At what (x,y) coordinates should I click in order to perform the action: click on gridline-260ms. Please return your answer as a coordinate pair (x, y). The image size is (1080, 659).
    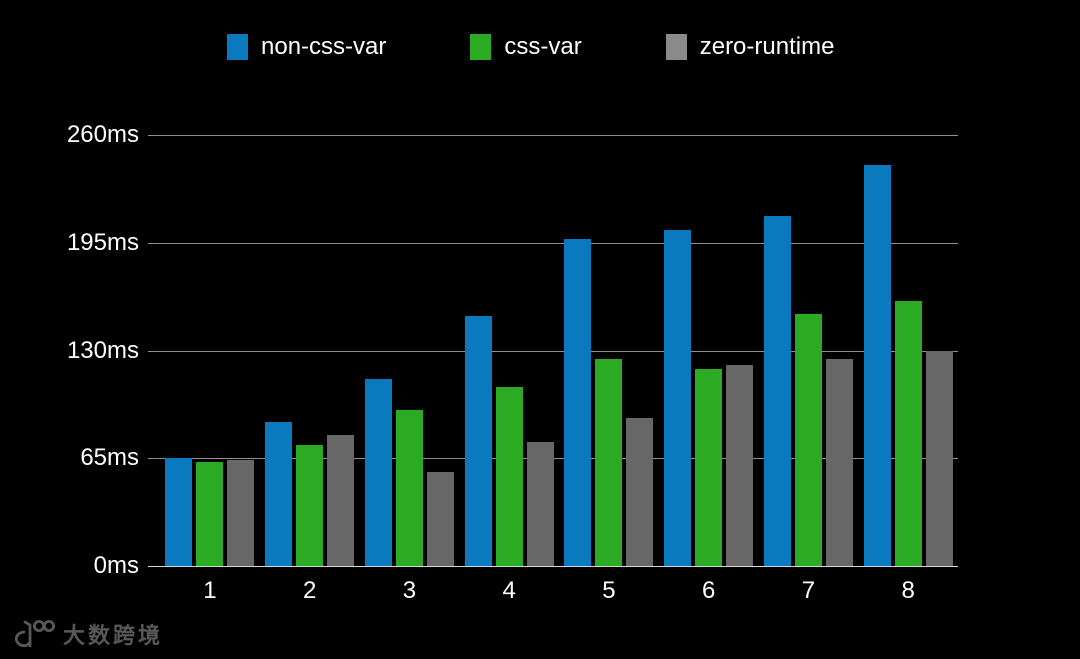
    Looking at the image, I should click on (553, 135).